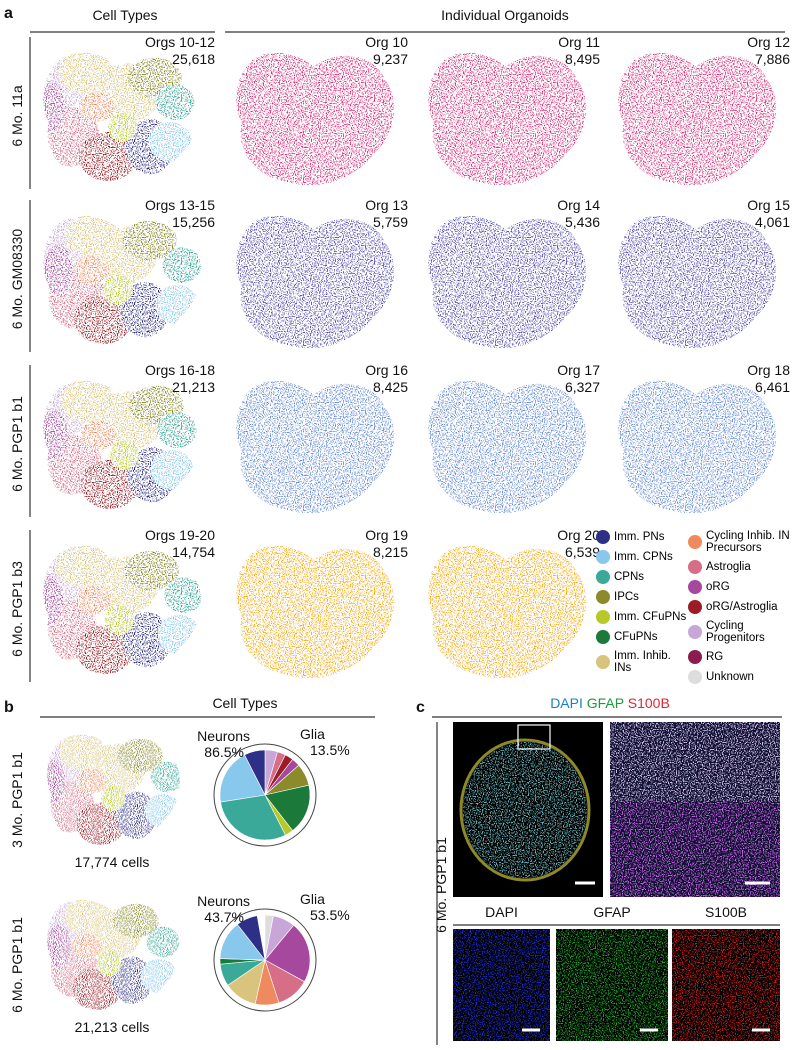 Image resolution: width=799 pixels, height=1050 pixels. What do you see at coordinates (528, 809) in the screenshot?
I see `micrograph-whole` at bounding box center [528, 809].